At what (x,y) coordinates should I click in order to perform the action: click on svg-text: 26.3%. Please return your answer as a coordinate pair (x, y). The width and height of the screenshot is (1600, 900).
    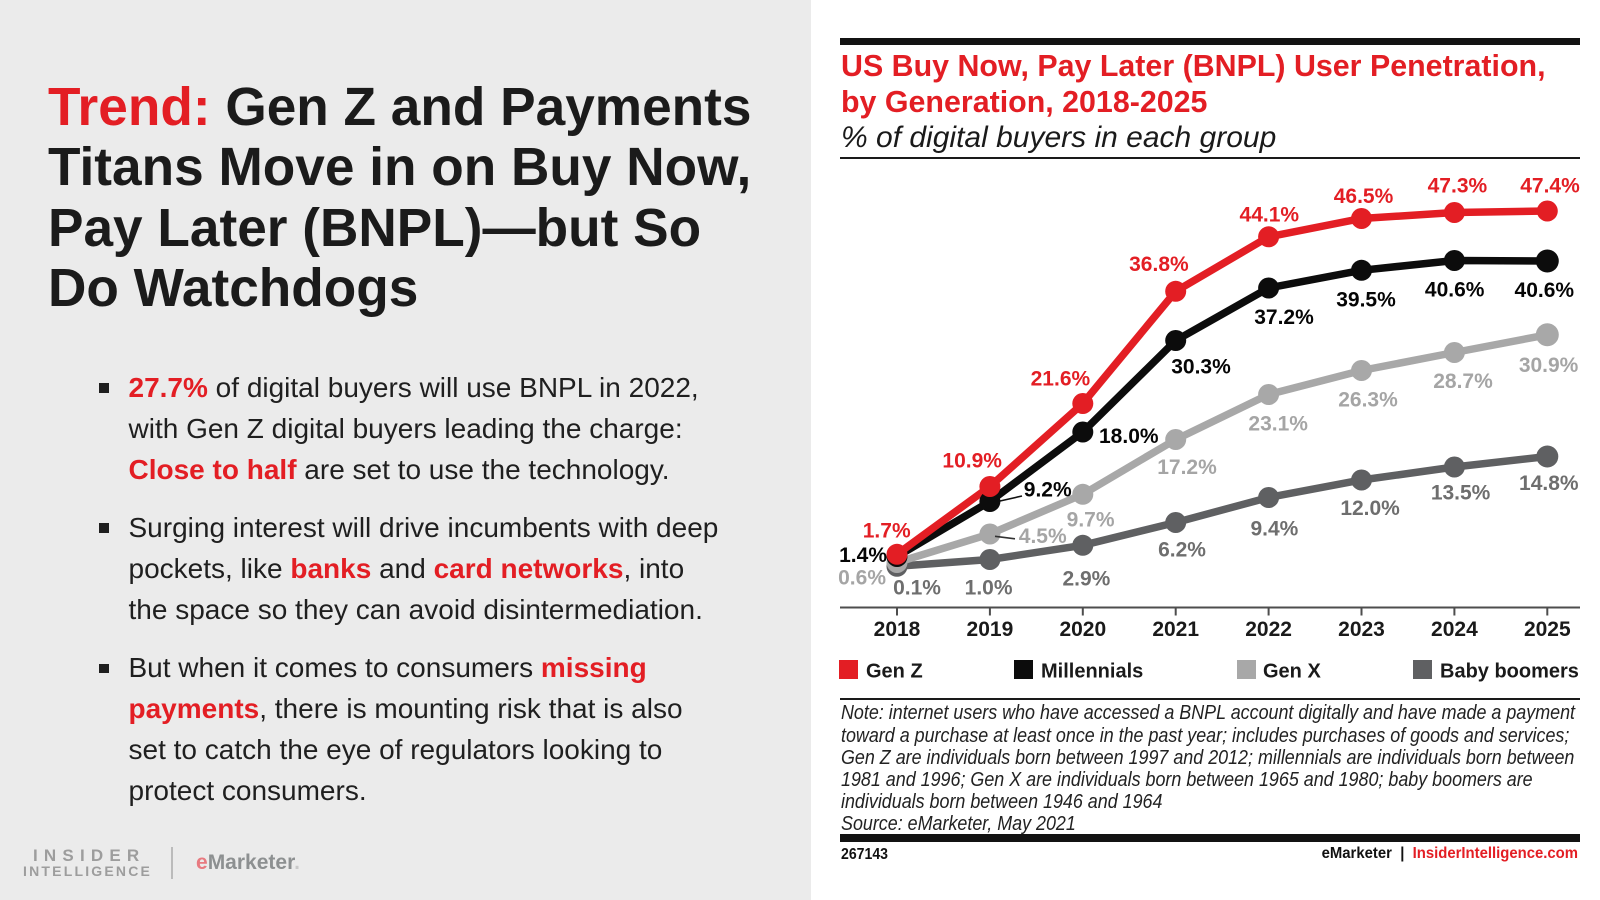
    Looking at the image, I should click on (1368, 399).